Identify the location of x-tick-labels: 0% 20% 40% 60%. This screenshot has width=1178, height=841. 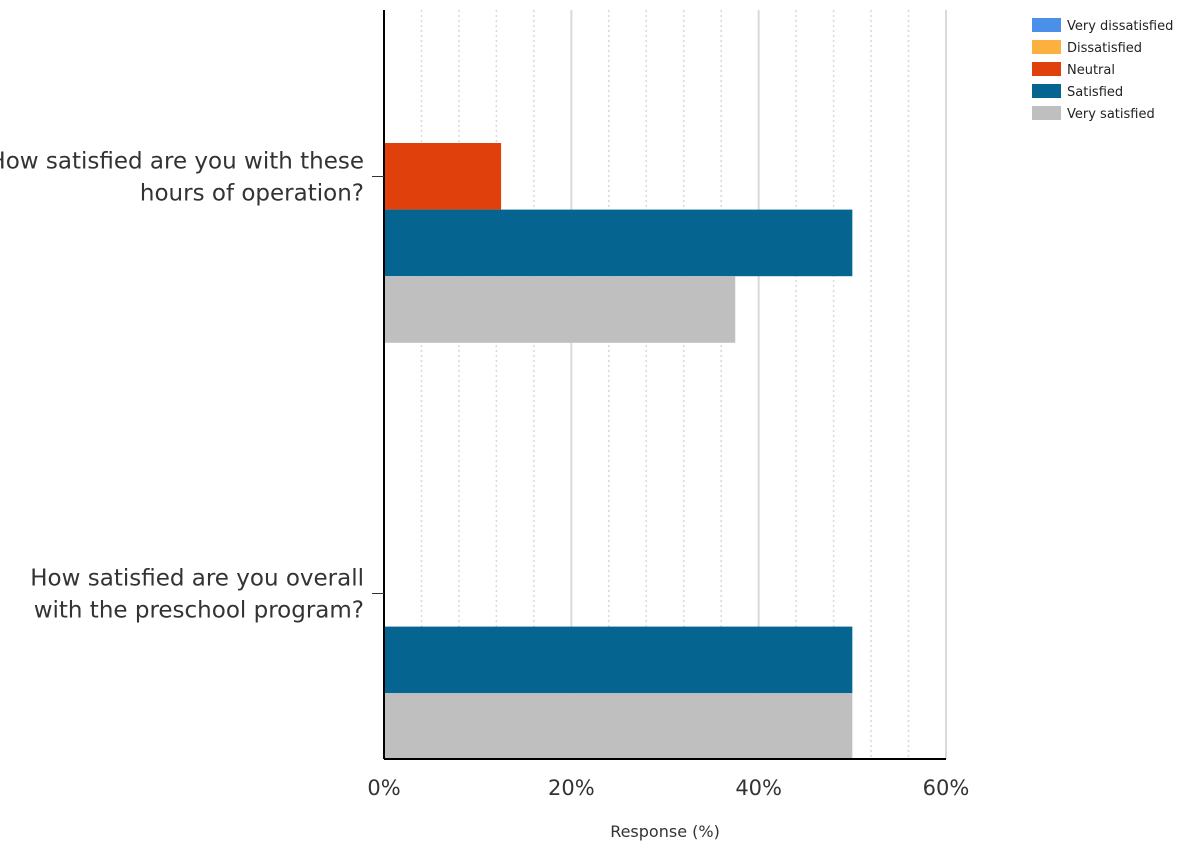
(668, 788).